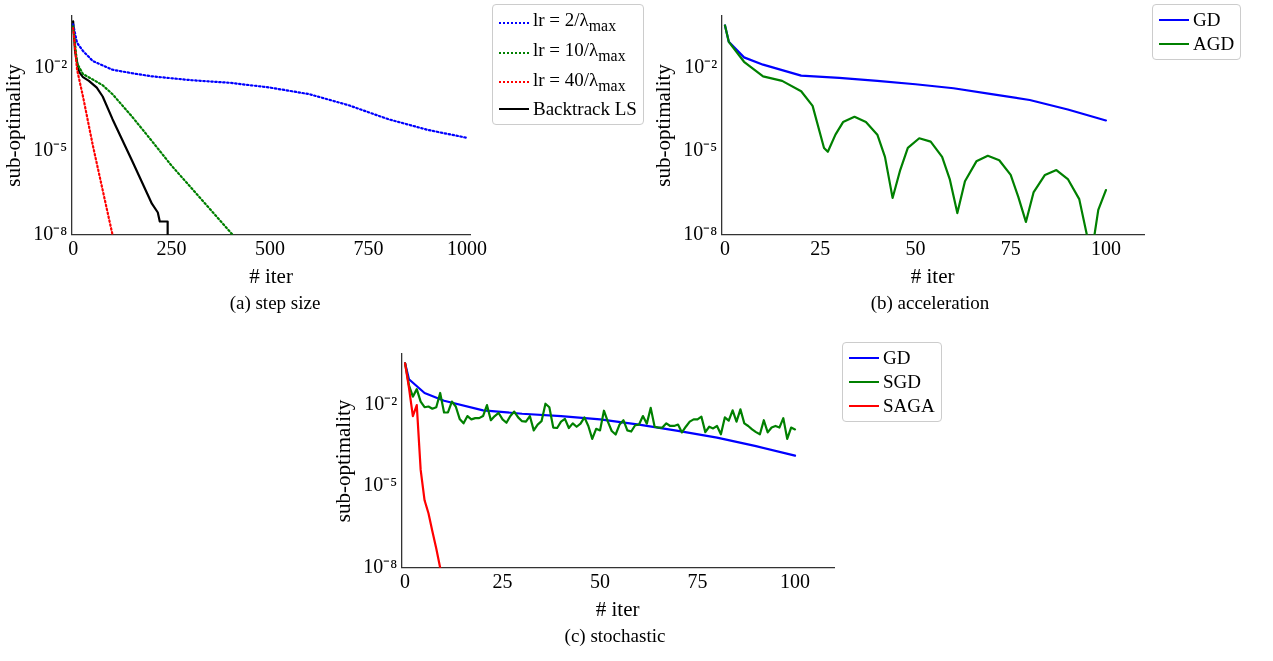  Describe the element at coordinates (615, 636) in the screenshot. I see `text: (c) stochastic` at that location.